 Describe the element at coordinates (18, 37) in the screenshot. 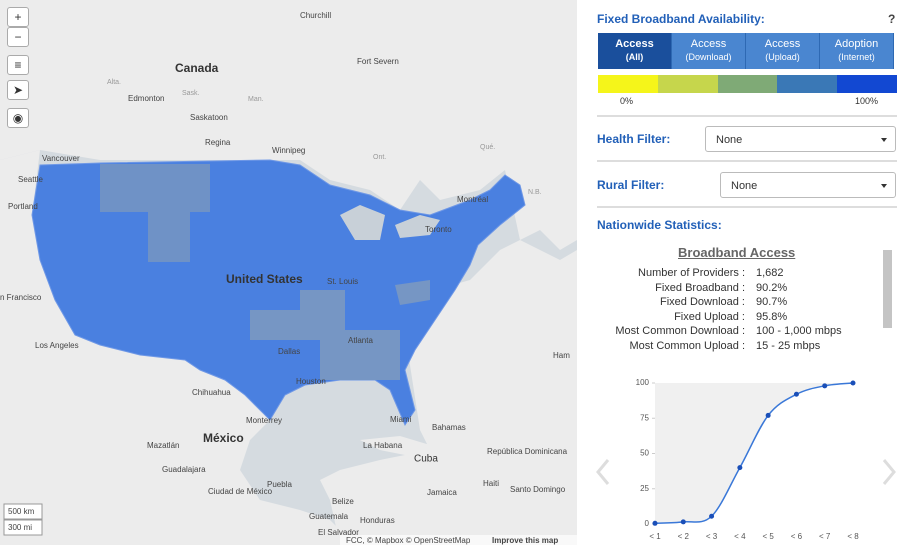

I see `zoom-out: −` at that location.